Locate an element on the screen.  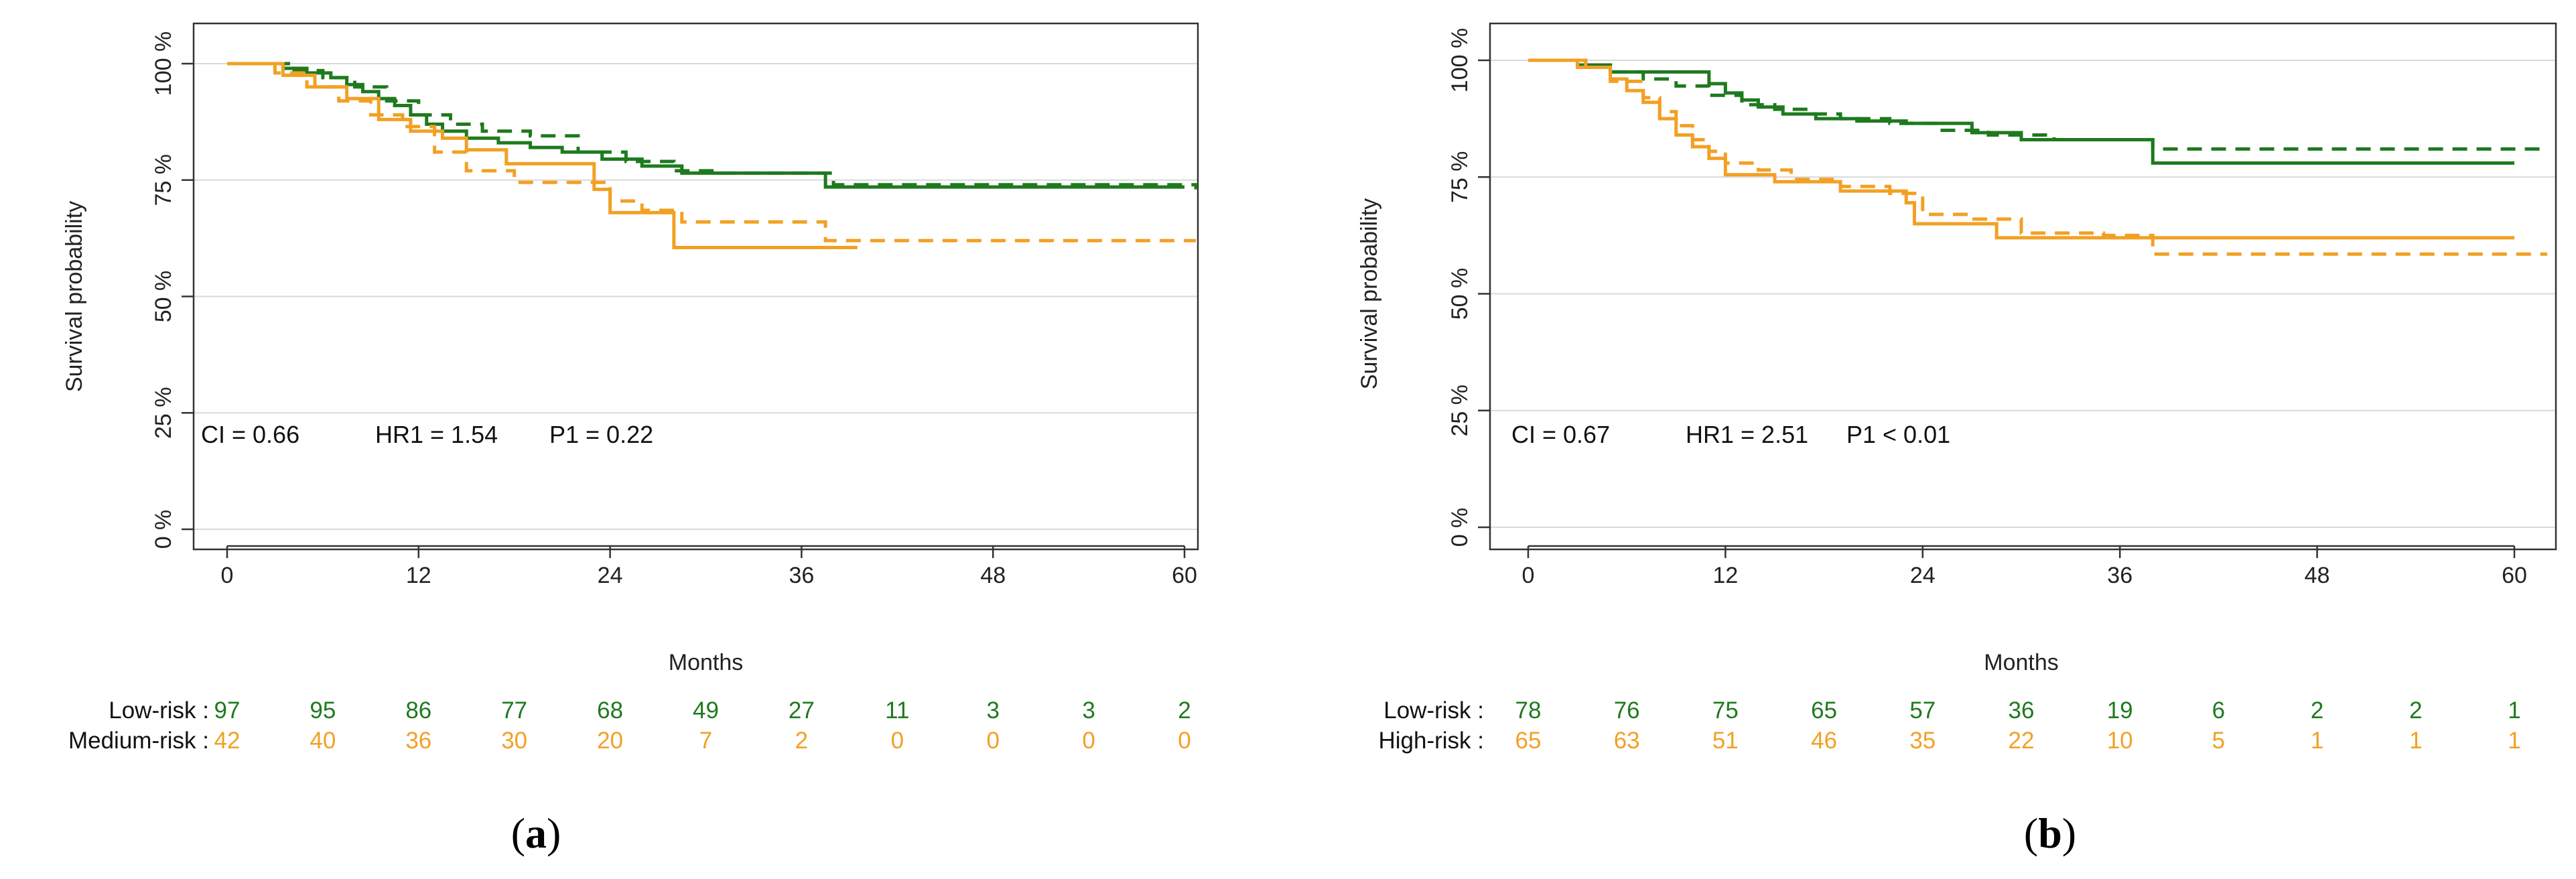
panel-label: (a) is located at coordinates (536, 833).